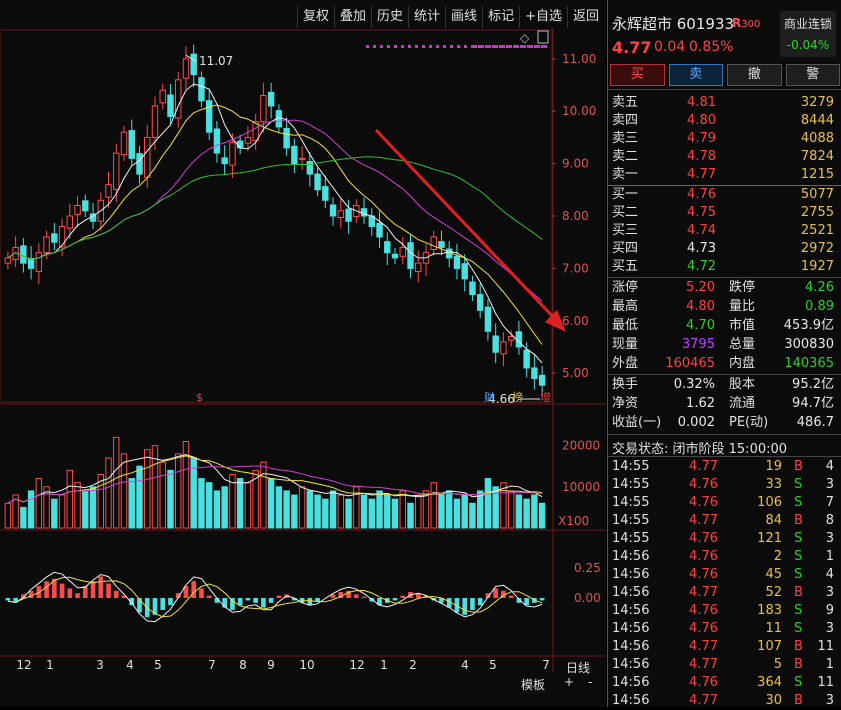  I want to click on period-label: 日线, so click(578, 668).